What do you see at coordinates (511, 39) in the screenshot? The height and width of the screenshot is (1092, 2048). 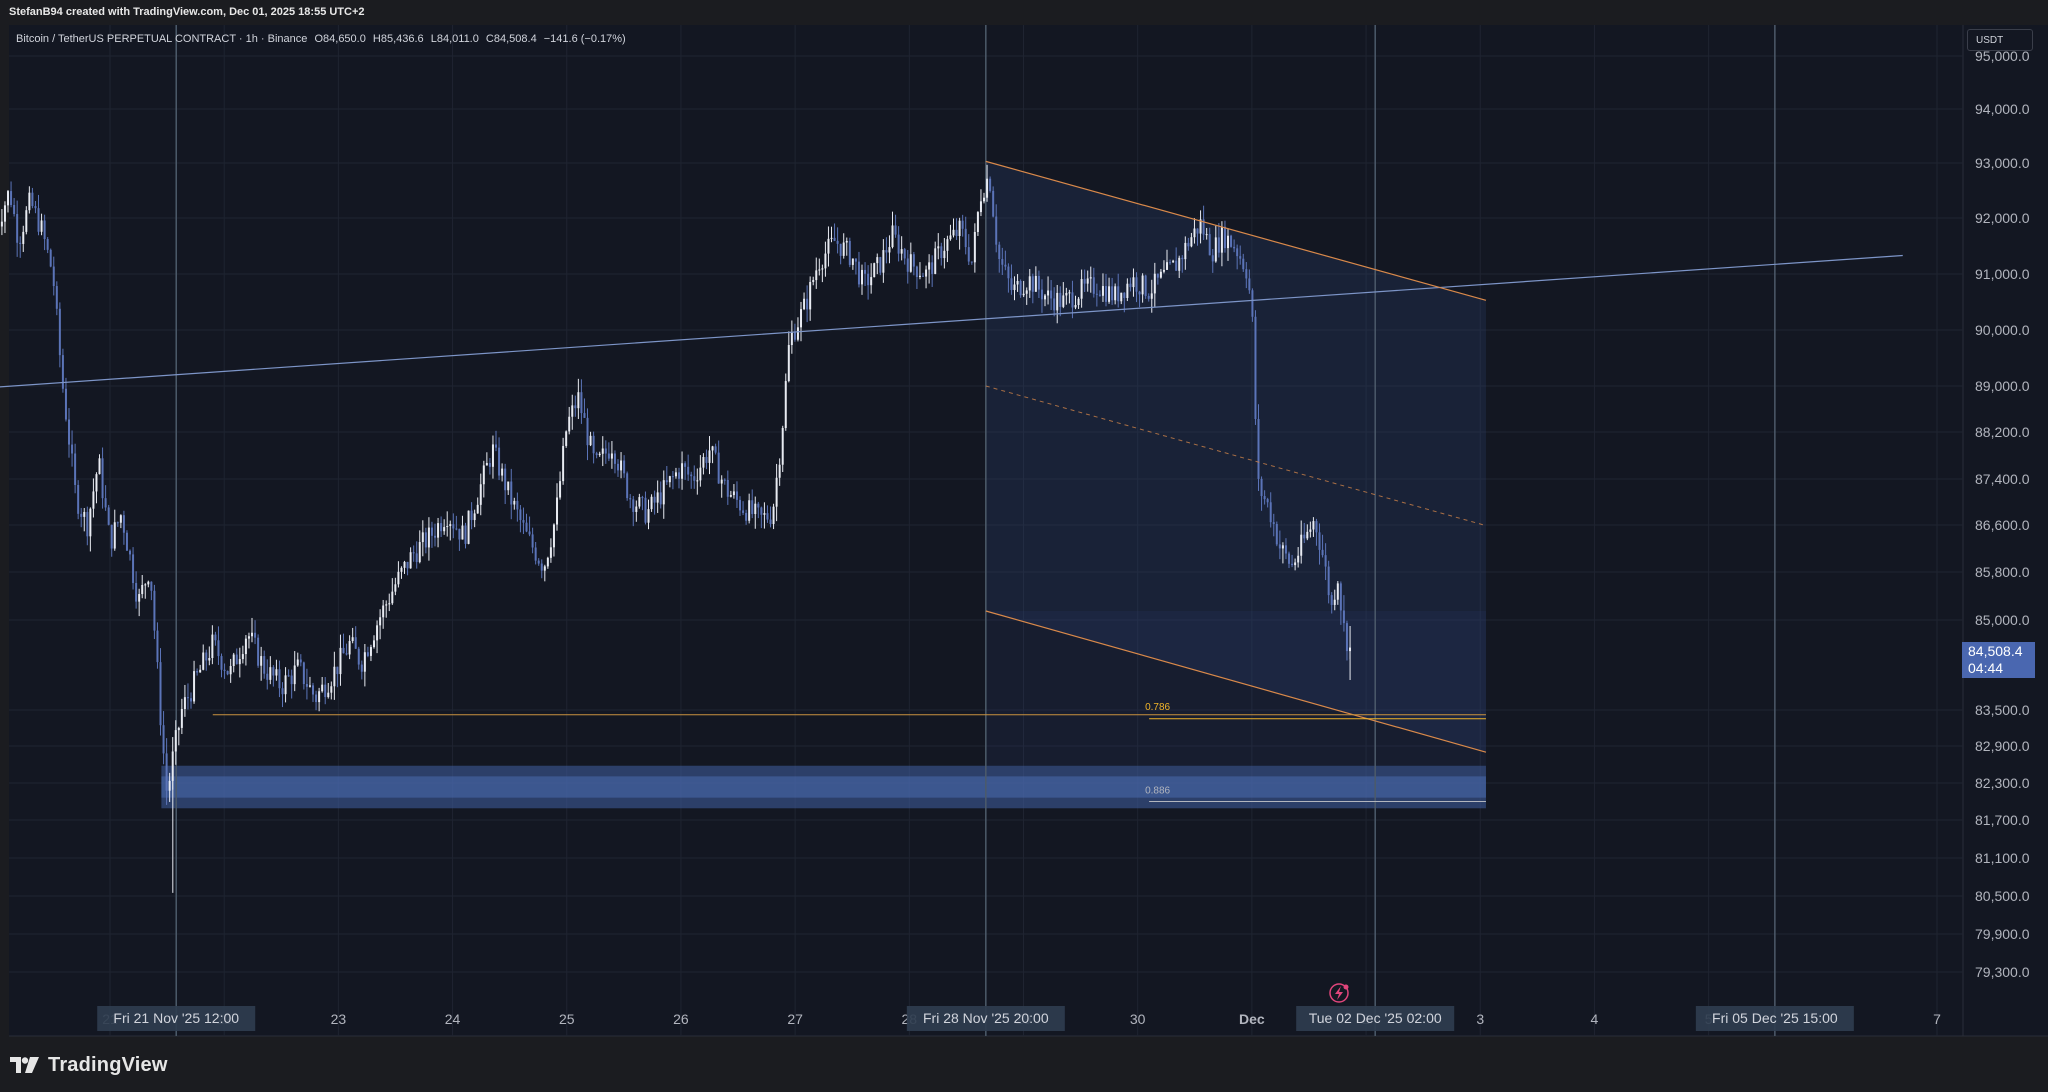 I see `legend-close: C84,508.4` at bounding box center [511, 39].